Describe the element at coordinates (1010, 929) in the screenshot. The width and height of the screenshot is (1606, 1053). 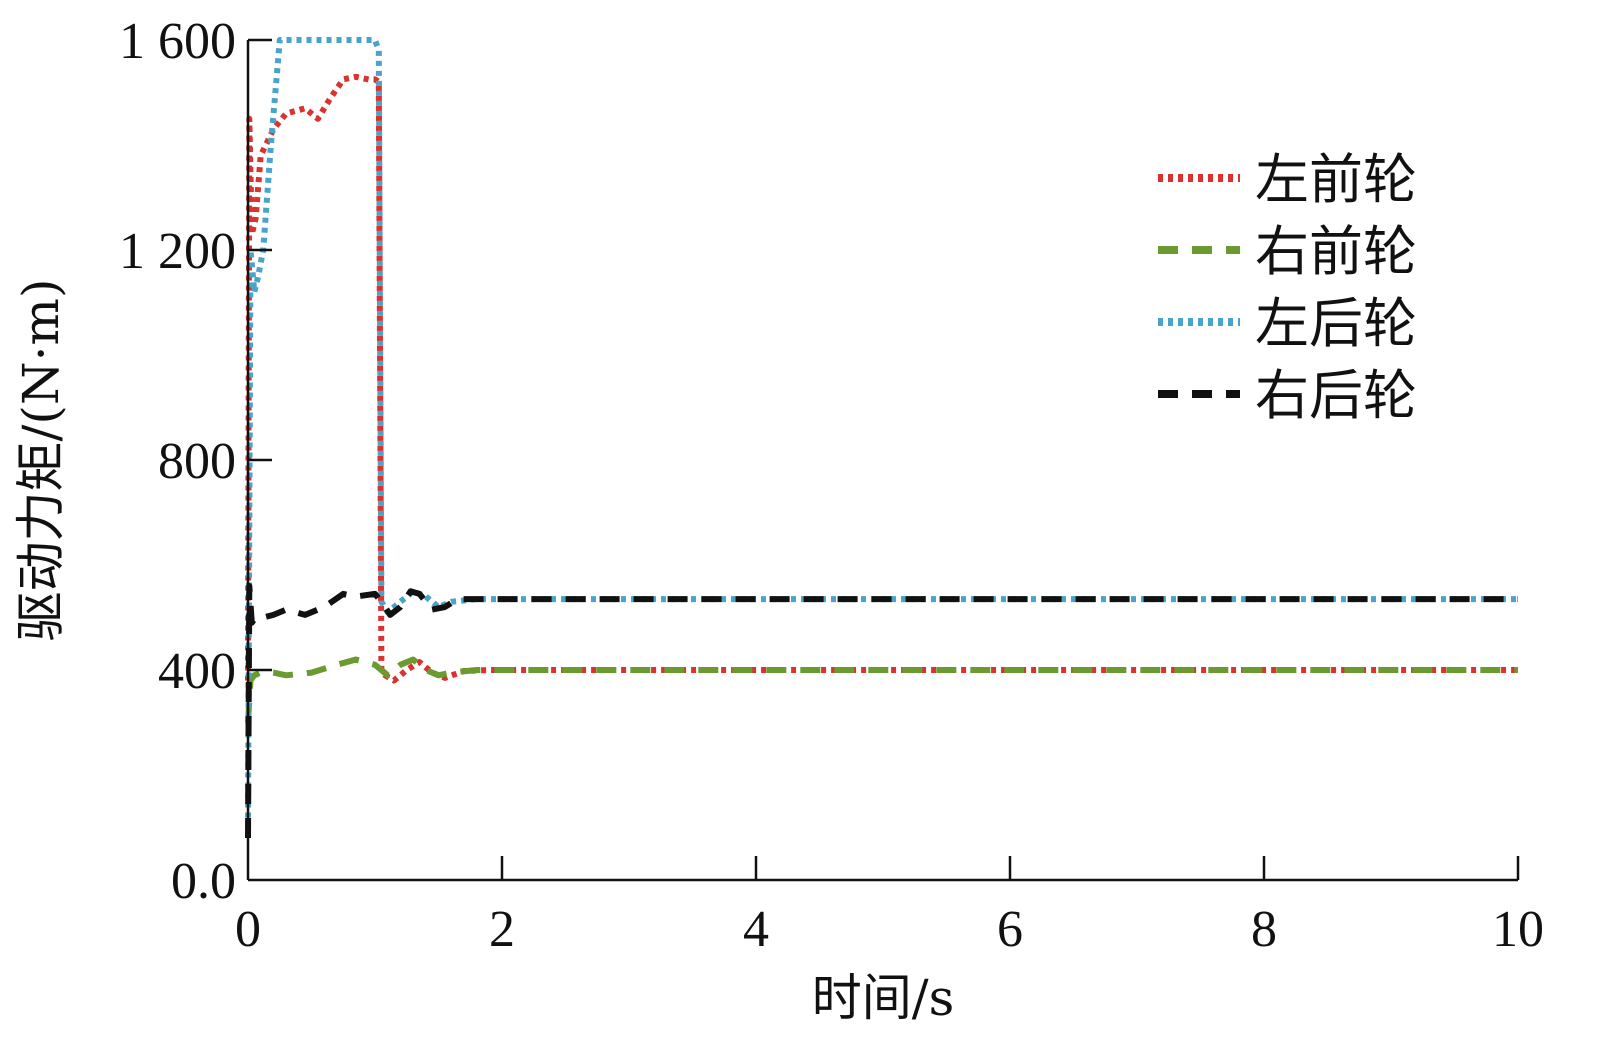
I see `x-tick-label: 6` at that location.